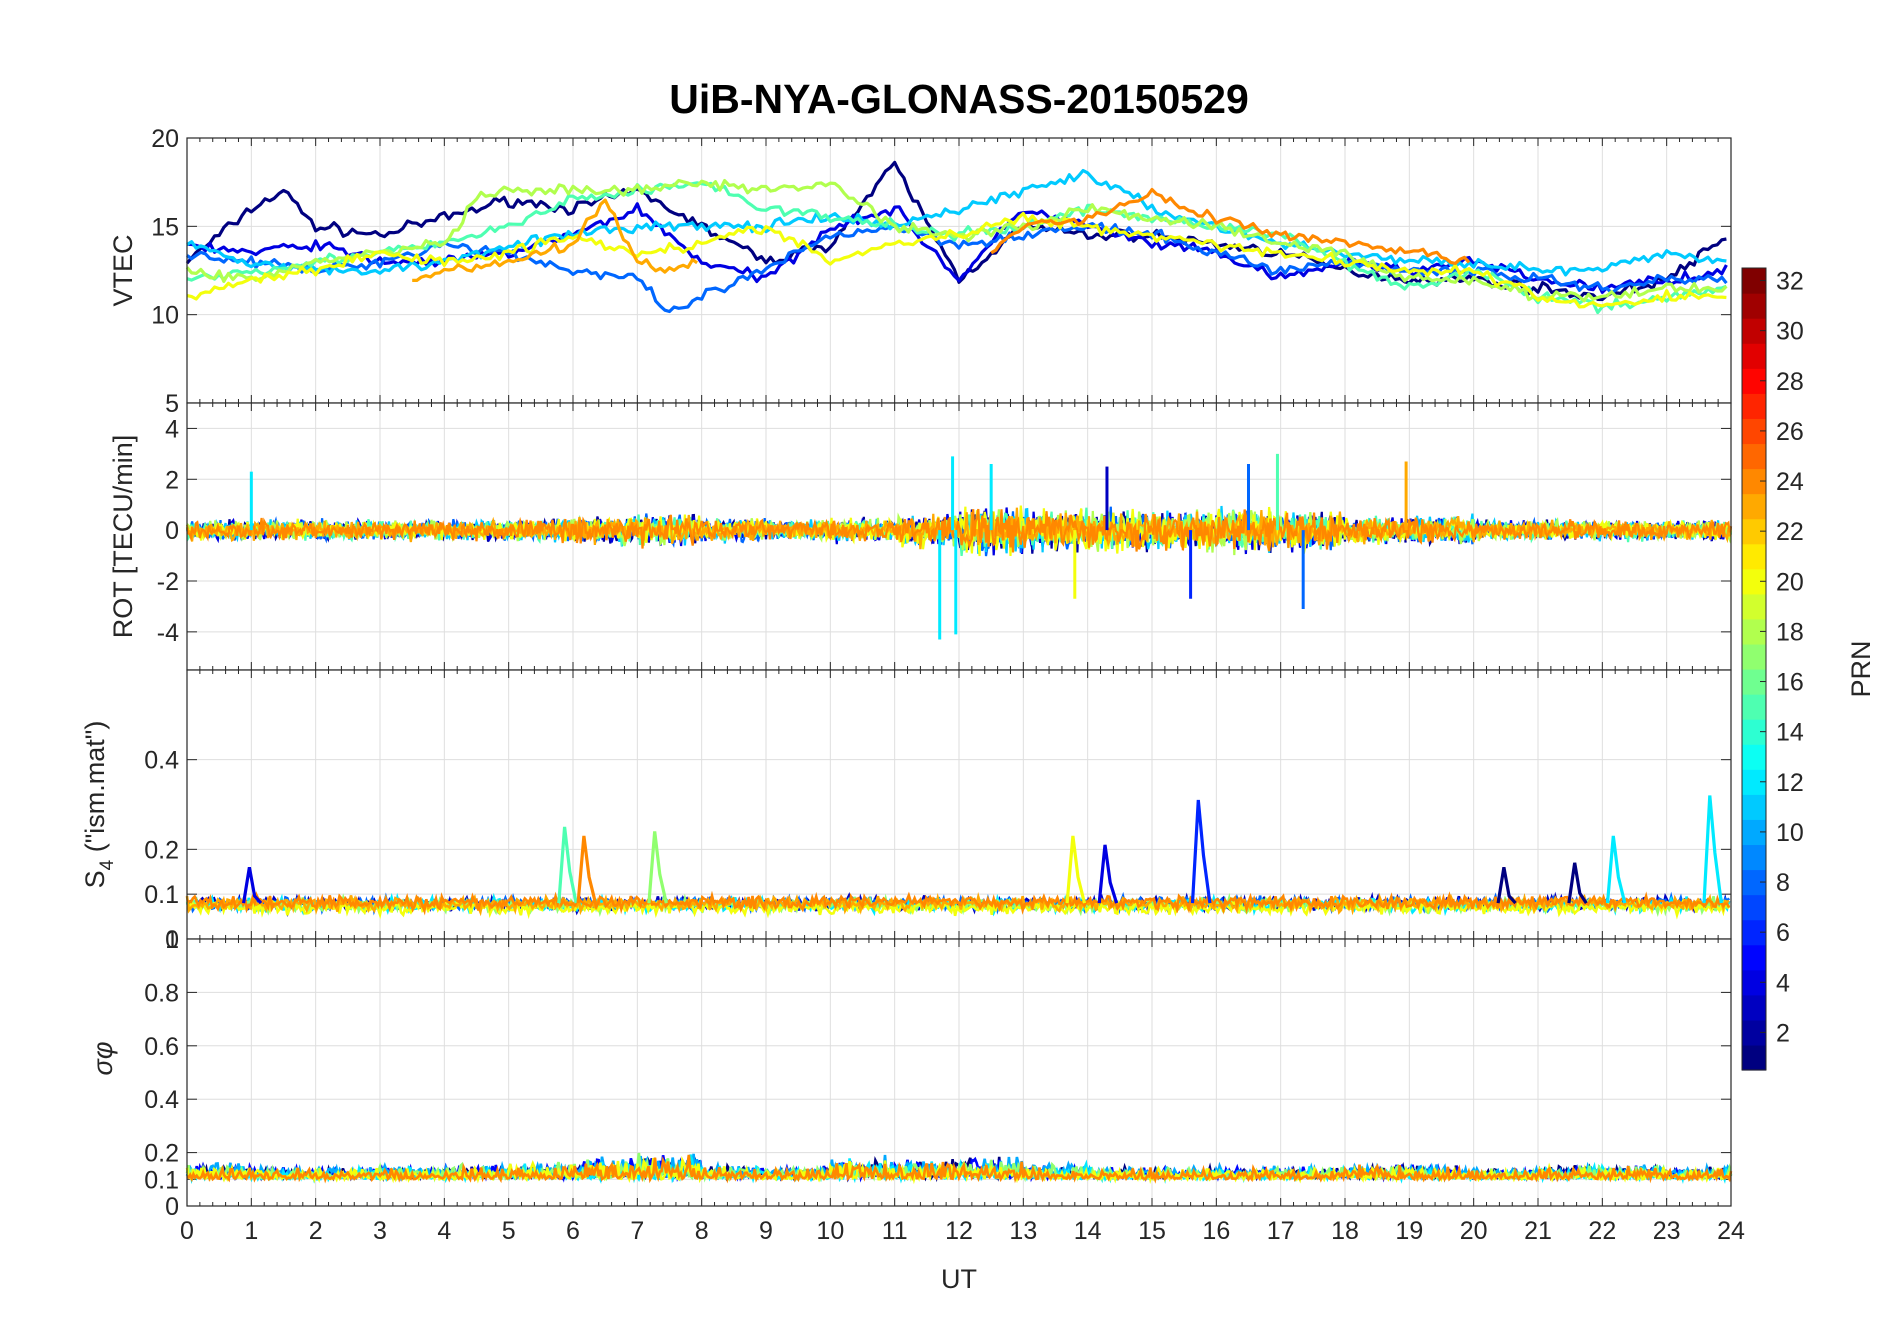 Image resolution: width=1902 pixels, height=1330 pixels. I want to click on y-axis-label-s4-rest: ("ism.mat"), so click(95, 790).